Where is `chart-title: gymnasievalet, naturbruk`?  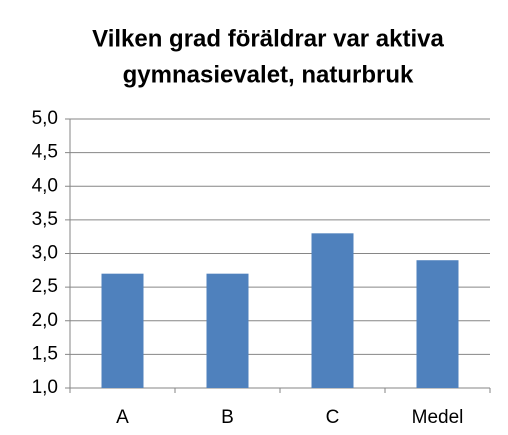
chart-title: gymnasievalet, naturbruk is located at coordinates (268, 74).